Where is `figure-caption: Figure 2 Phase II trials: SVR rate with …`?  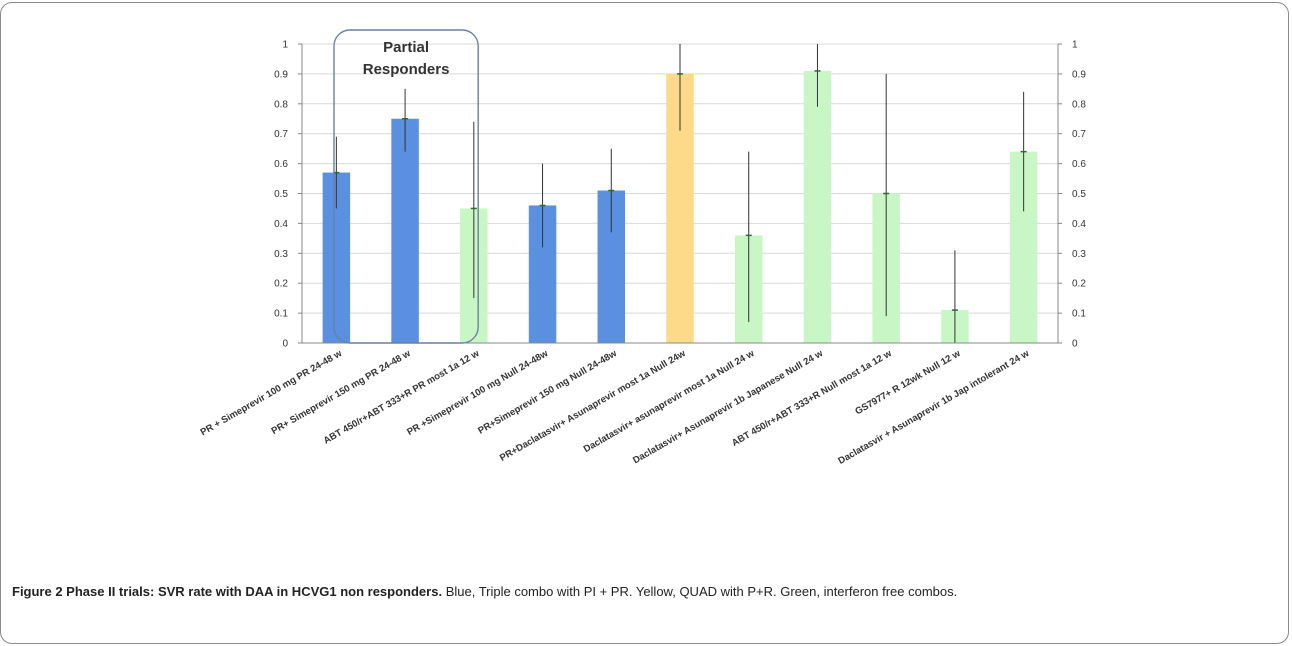
figure-caption: Figure 2 Phase II trials: SVR rate with … is located at coordinates (645, 592).